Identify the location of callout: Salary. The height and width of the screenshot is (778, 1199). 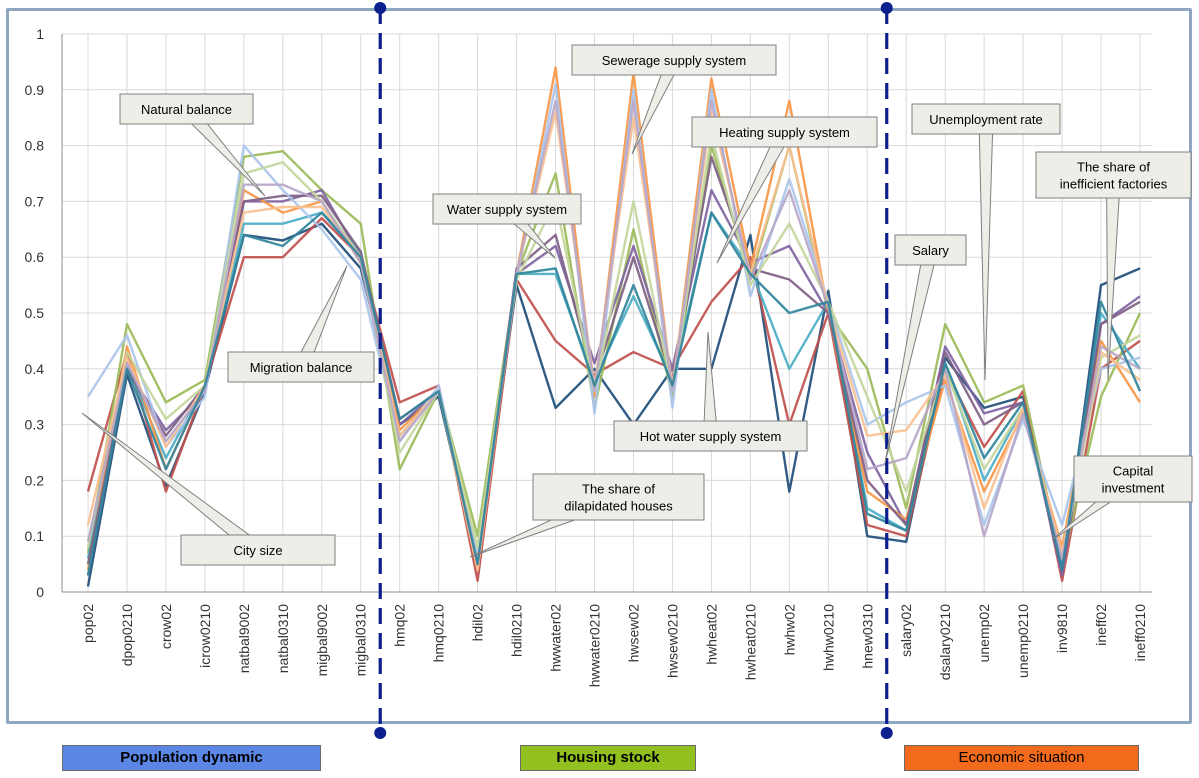
(925, 349).